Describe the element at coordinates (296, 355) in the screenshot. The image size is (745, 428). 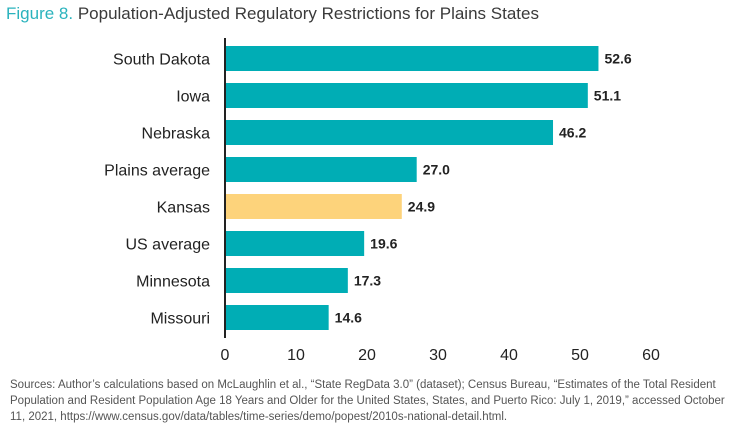
I see `x-tick-label: 10` at that location.